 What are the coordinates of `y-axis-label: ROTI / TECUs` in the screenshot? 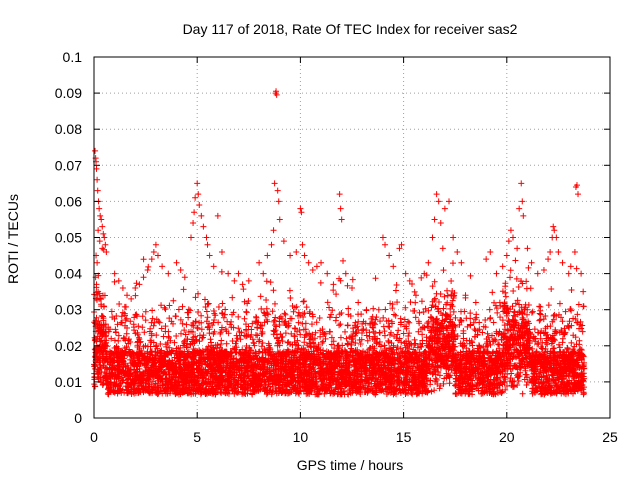 It's located at (13, 239).